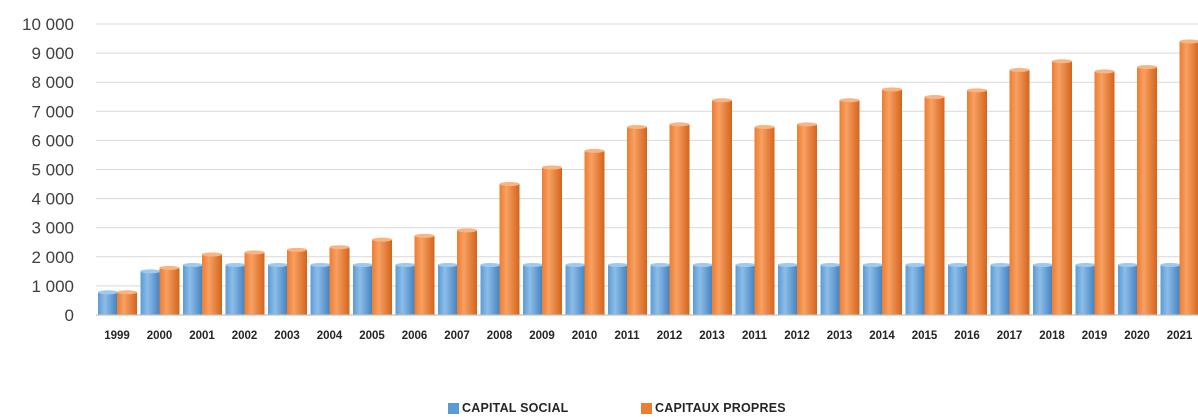 The height and width of the screenshot is (417, 1198). I want to click on x-tick-label: 2009, so click(542, 336).